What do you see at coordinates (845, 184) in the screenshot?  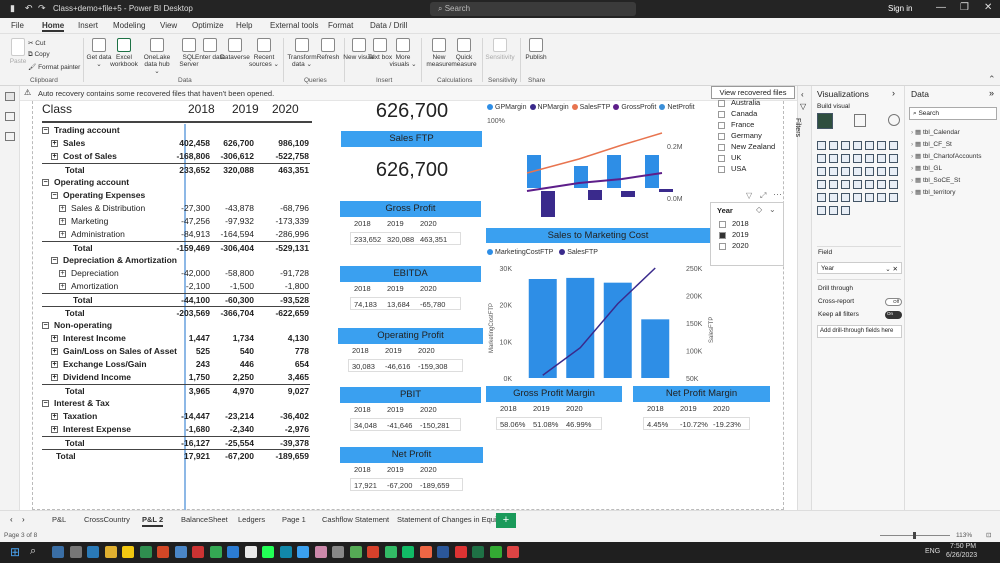 I see `multi-row-card-icon` at bounding box center [845, 184].